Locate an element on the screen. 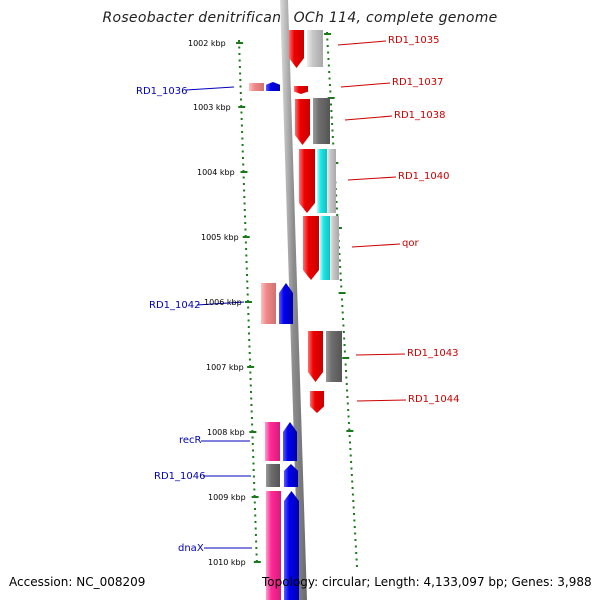 This screenshot has width=600, height=600. gene-features is located at coordinates (295, 315).